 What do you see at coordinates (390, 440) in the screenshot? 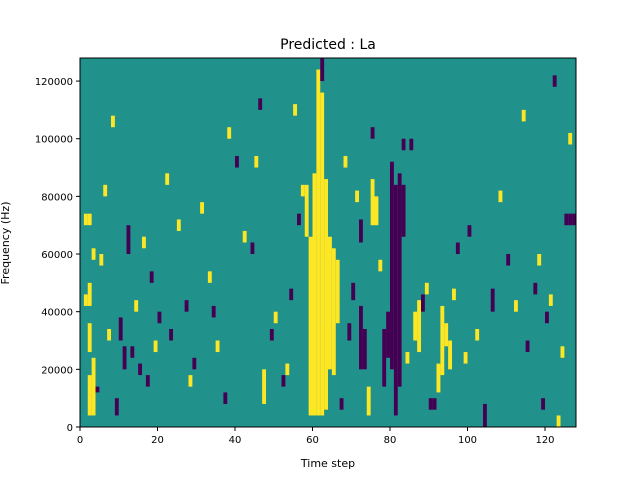
I see `x-tick-label: 80` at bounding box center [390, 440].